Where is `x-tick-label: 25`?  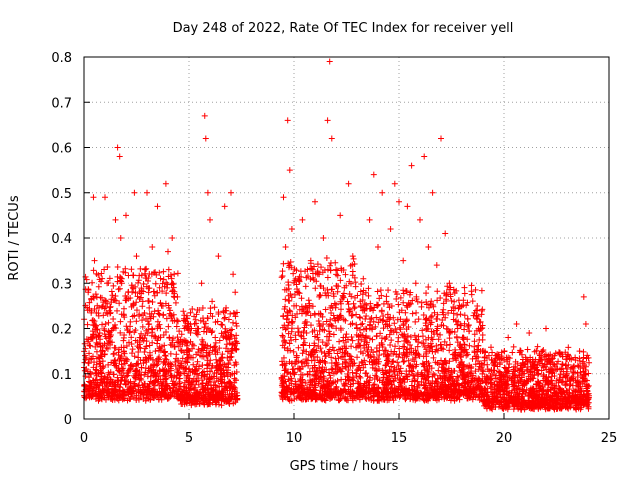 x-tick-label: 25 is located at coordinates (609, 438).